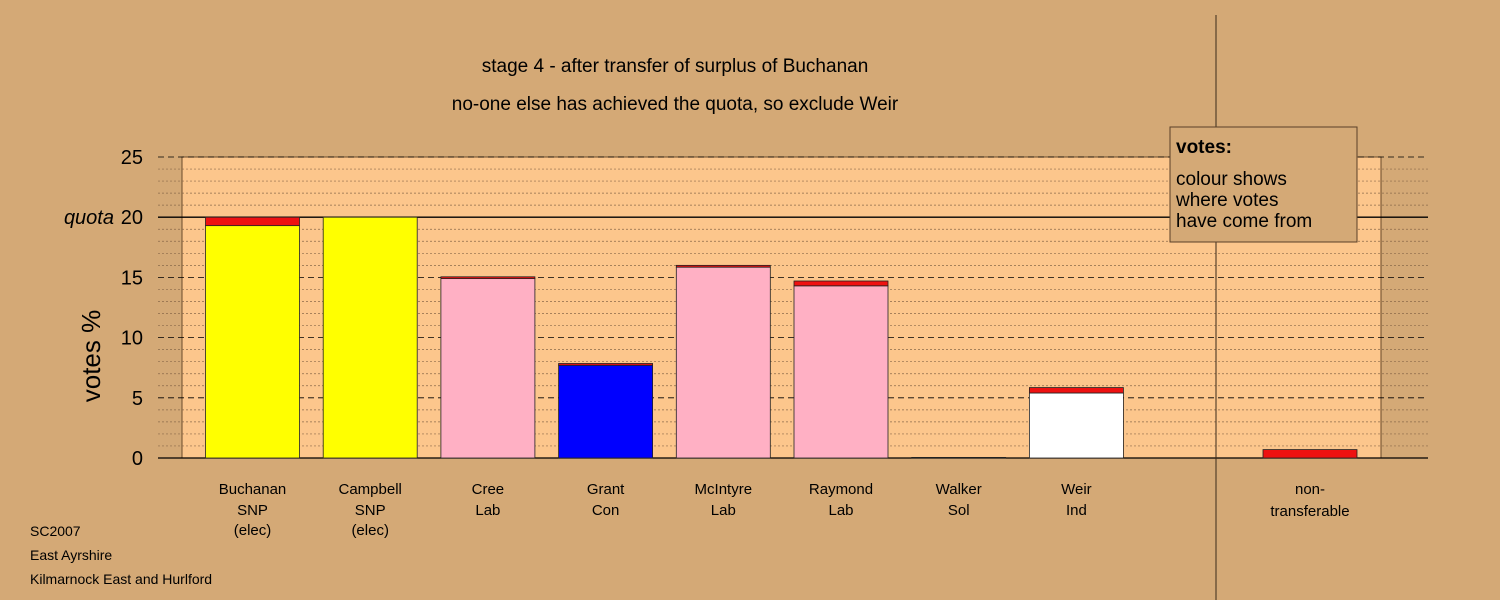 This screenshot has width=1500, height=600. What do you see at coordinates (137, 399) in the screenshot?
I see `y-tick-label: 5` at bounding box center [137, 399].